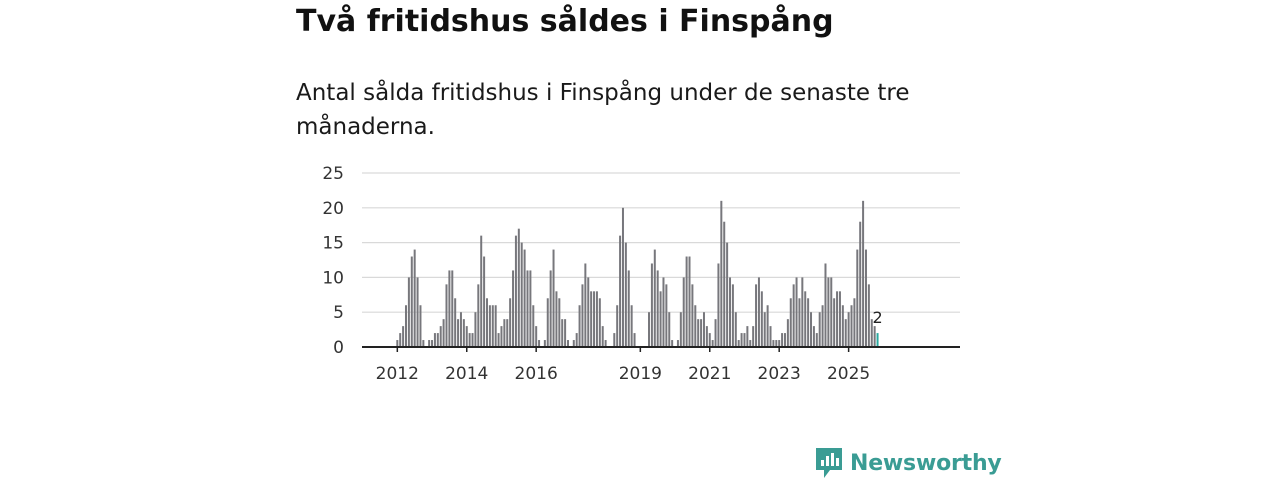 The width and height of the screenshot is (1280, 480). What do you see at coordinates (637, 273) in the screenshot?
I see `bar-layer` at bounding box center [637, 273].